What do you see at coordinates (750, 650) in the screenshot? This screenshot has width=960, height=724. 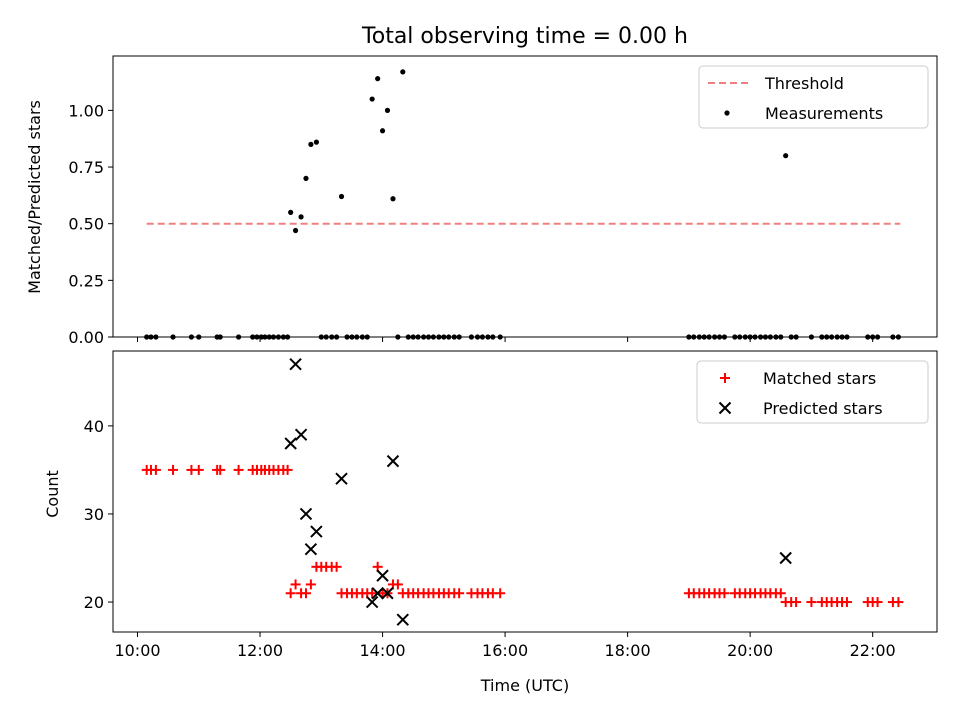 I see `x-tick-label: 20:00` at bounding box center [750, 650].